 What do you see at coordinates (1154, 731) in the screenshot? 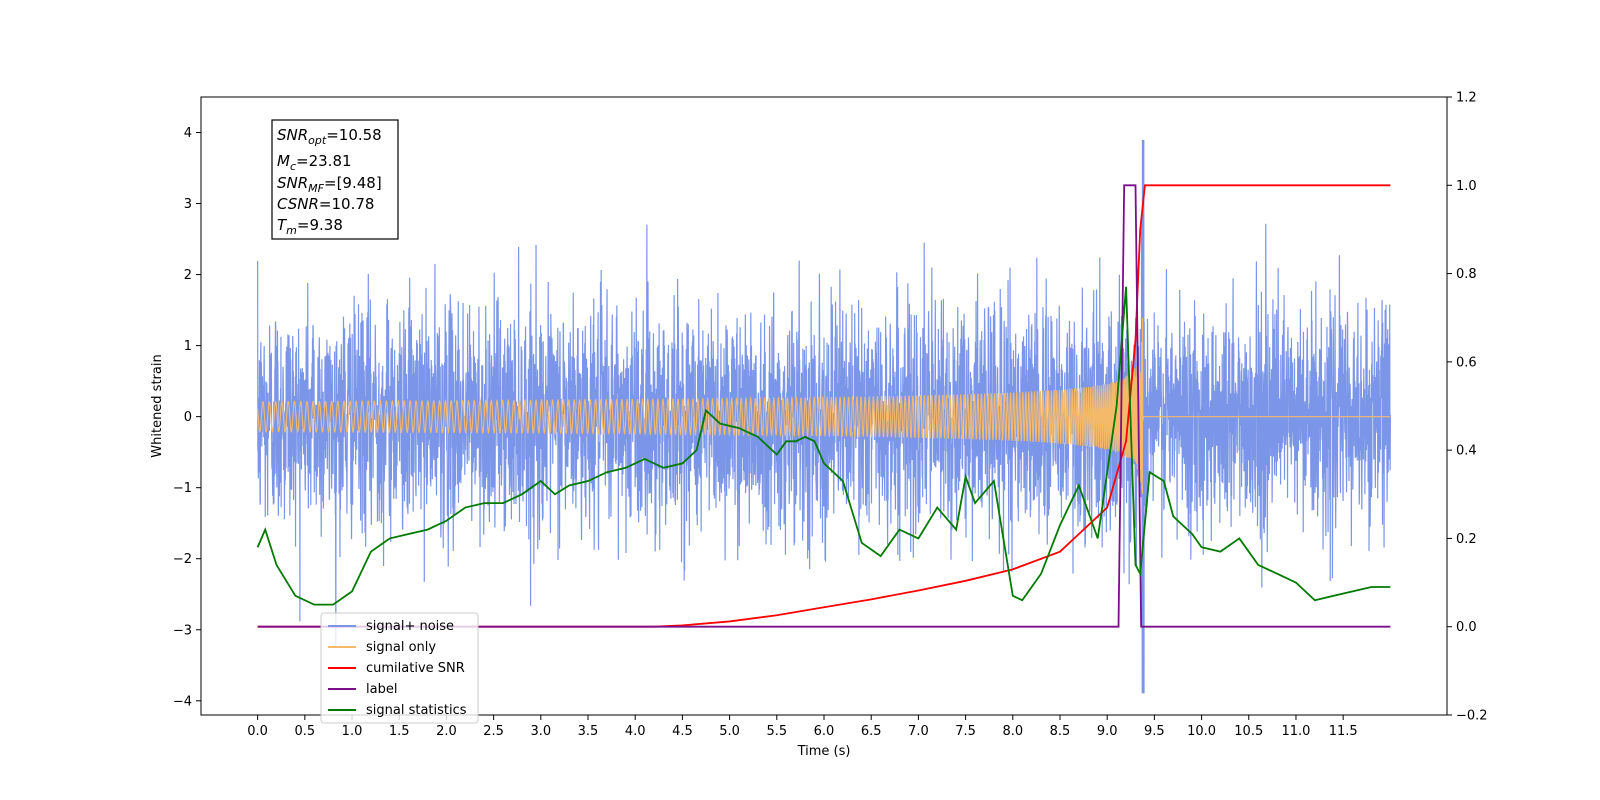
I see `x-tick-label: 9.5` at bounding box center [1154, 731].